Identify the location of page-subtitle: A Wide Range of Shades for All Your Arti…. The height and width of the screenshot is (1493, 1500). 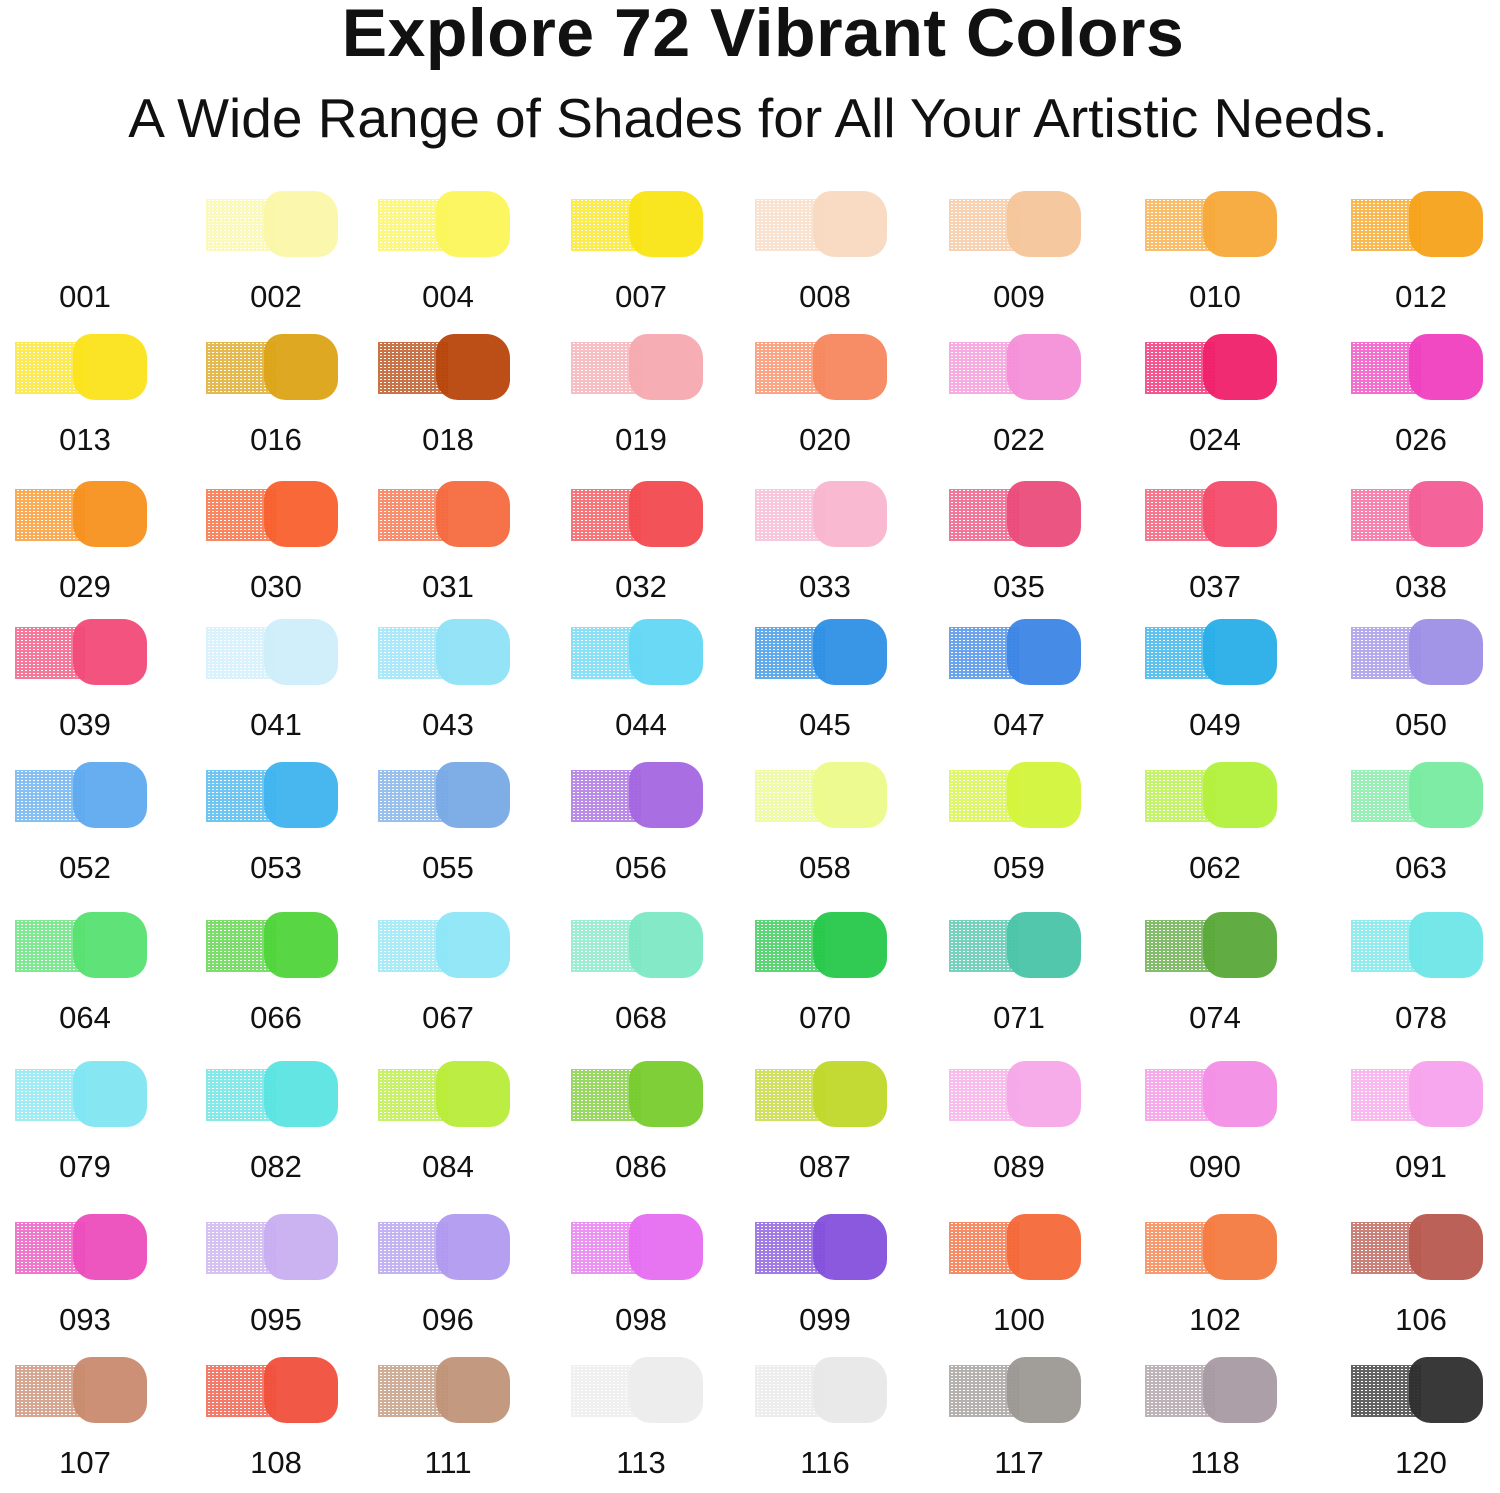
(758, 118).